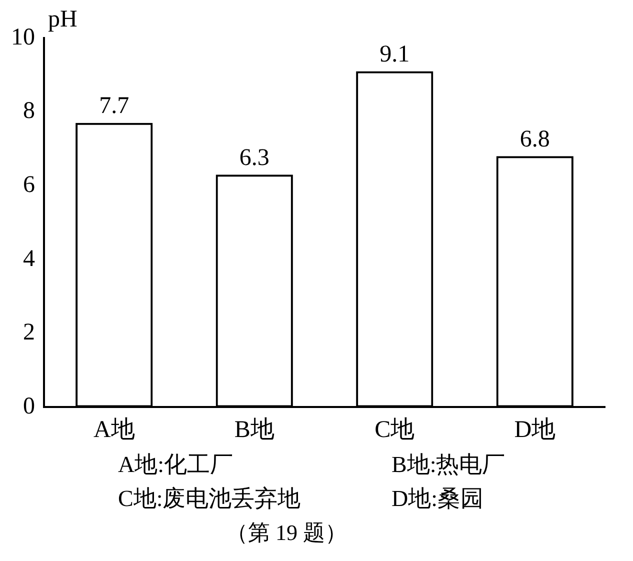 This screenshot has height=561, width=633. Describe the element at coordinates (29, 259) in the screenshot. I see `y-tick-label: 4` at that location.